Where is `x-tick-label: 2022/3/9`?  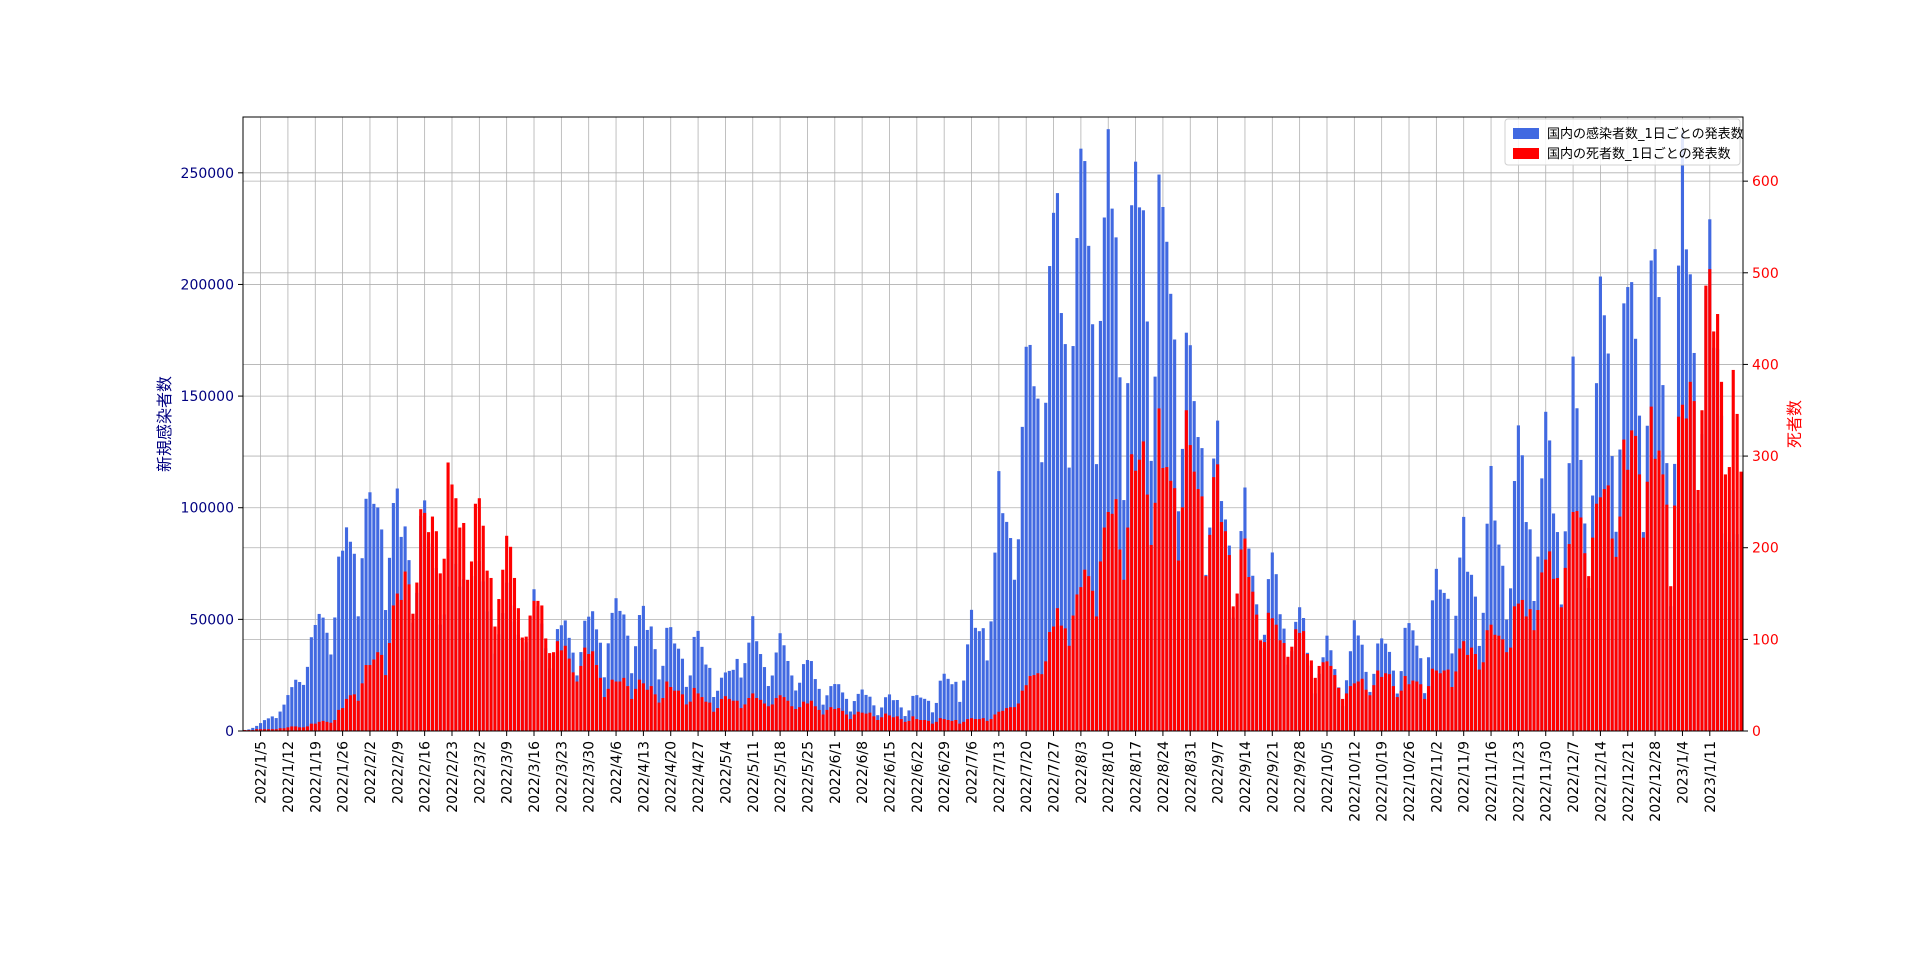 x-tick-label: 2022/3/9 is located at coordinates (508, 772).